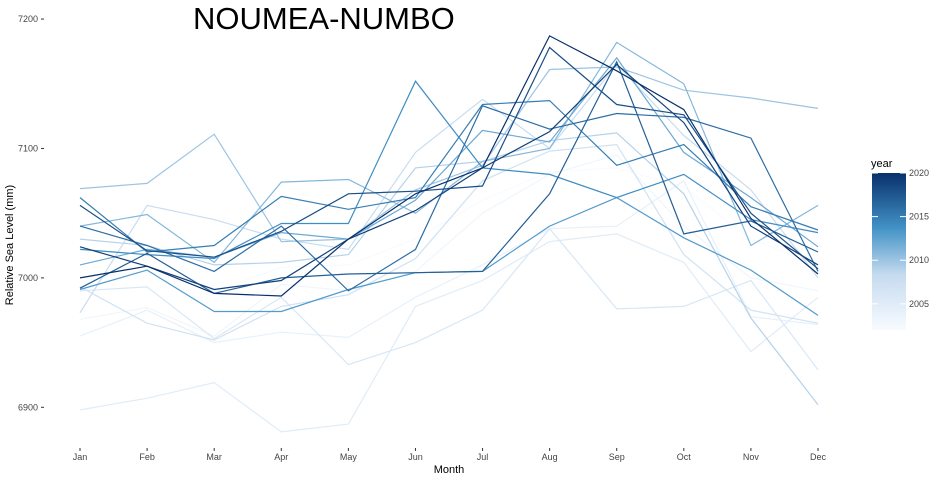  Describe the element at coordinates (919, 173) in the screenshot. I see `legend-tick-label: 2020` at that location.